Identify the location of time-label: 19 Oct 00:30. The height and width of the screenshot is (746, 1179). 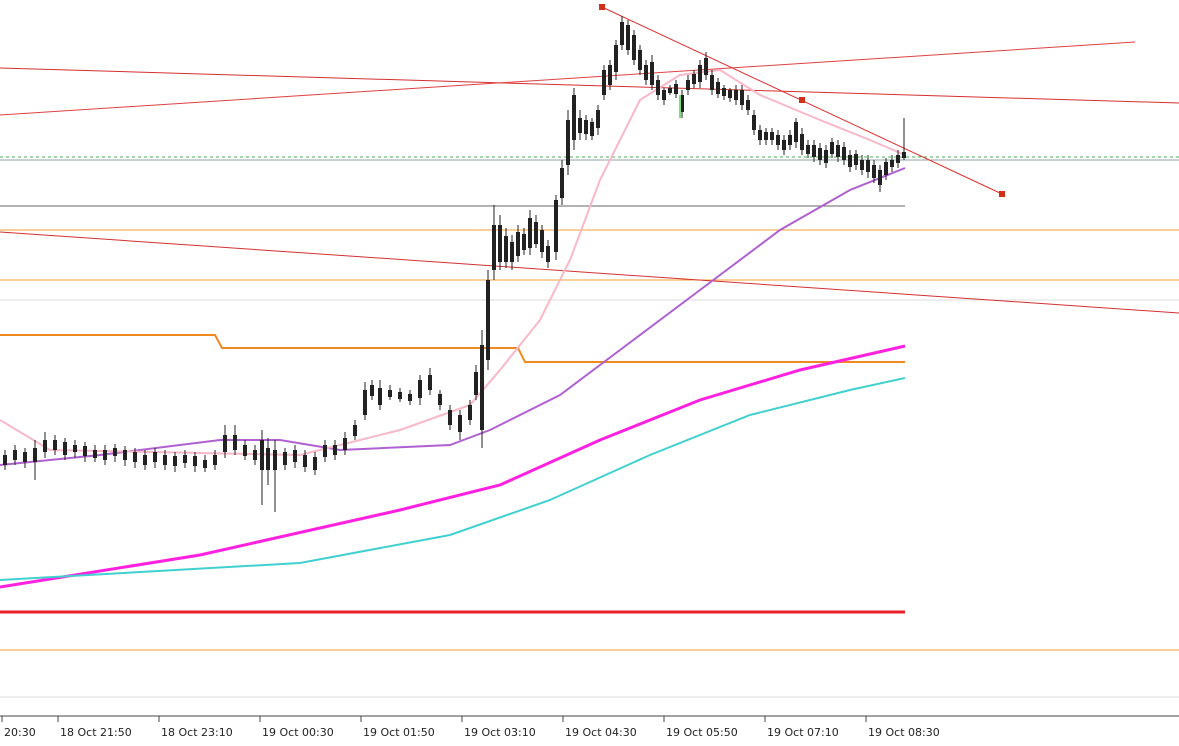
(298, 732).